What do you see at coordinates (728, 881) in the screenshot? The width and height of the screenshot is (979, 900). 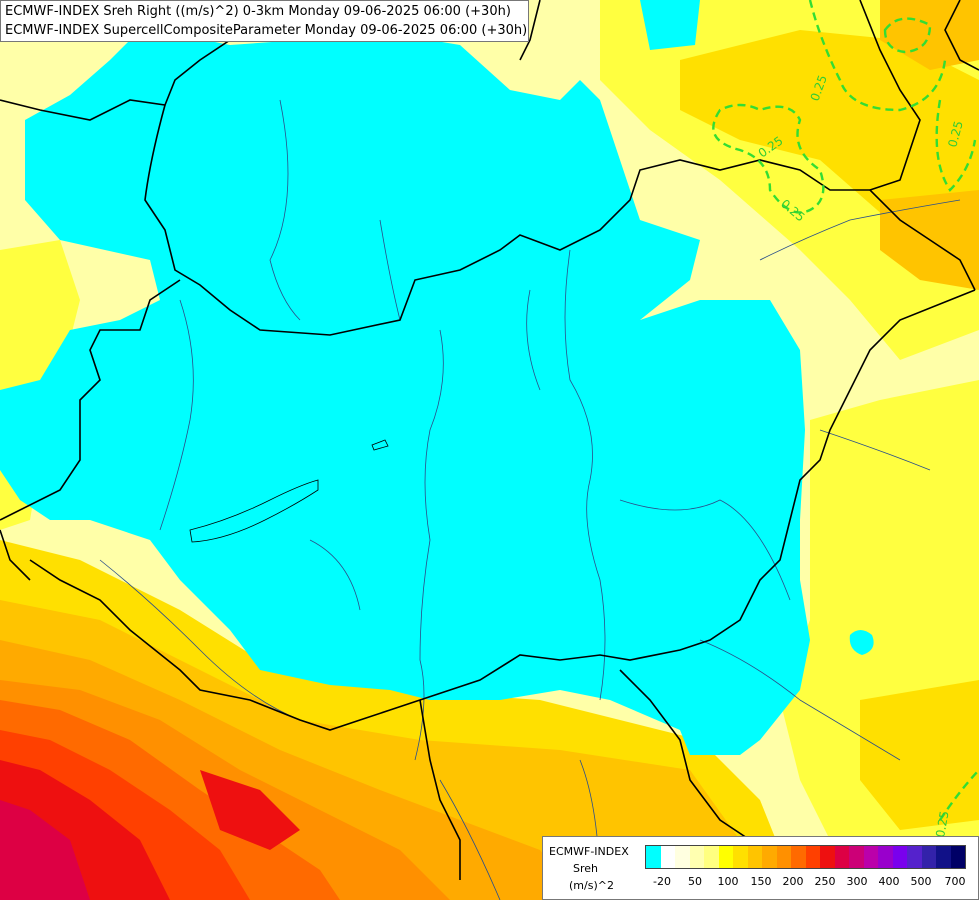 I see `legend-tick-label: 100` at bounding box center [728, 881].